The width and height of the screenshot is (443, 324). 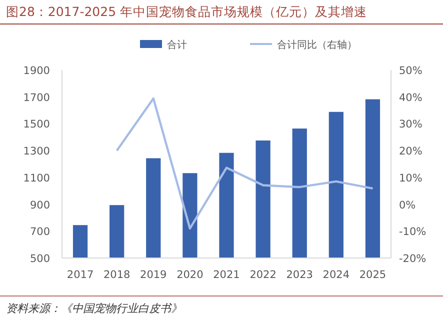 What do you see at coordinates (407, 205) in the screenshot?
I see `y2-tick-label: 0%` at bounding box center [407, 205].